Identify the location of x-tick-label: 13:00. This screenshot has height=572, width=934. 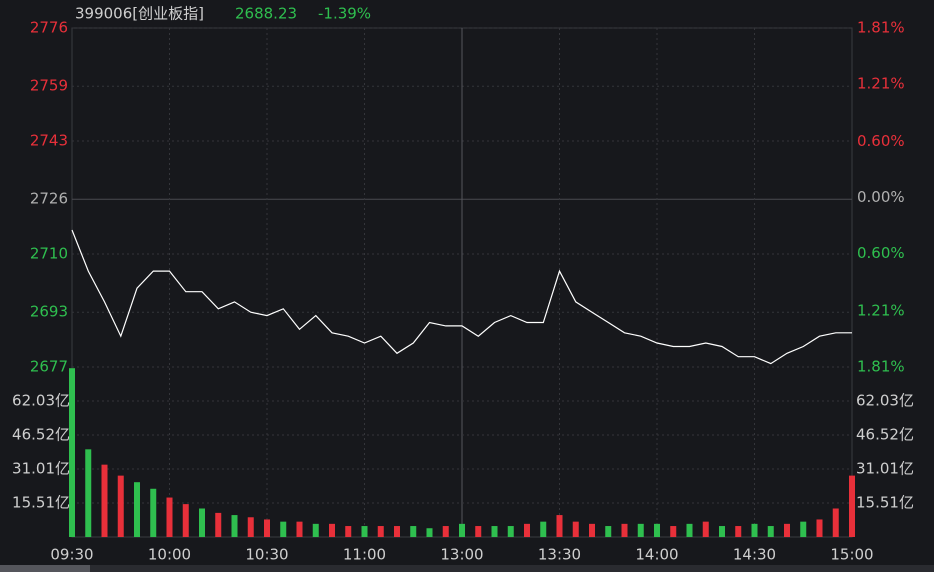
(461, 555).